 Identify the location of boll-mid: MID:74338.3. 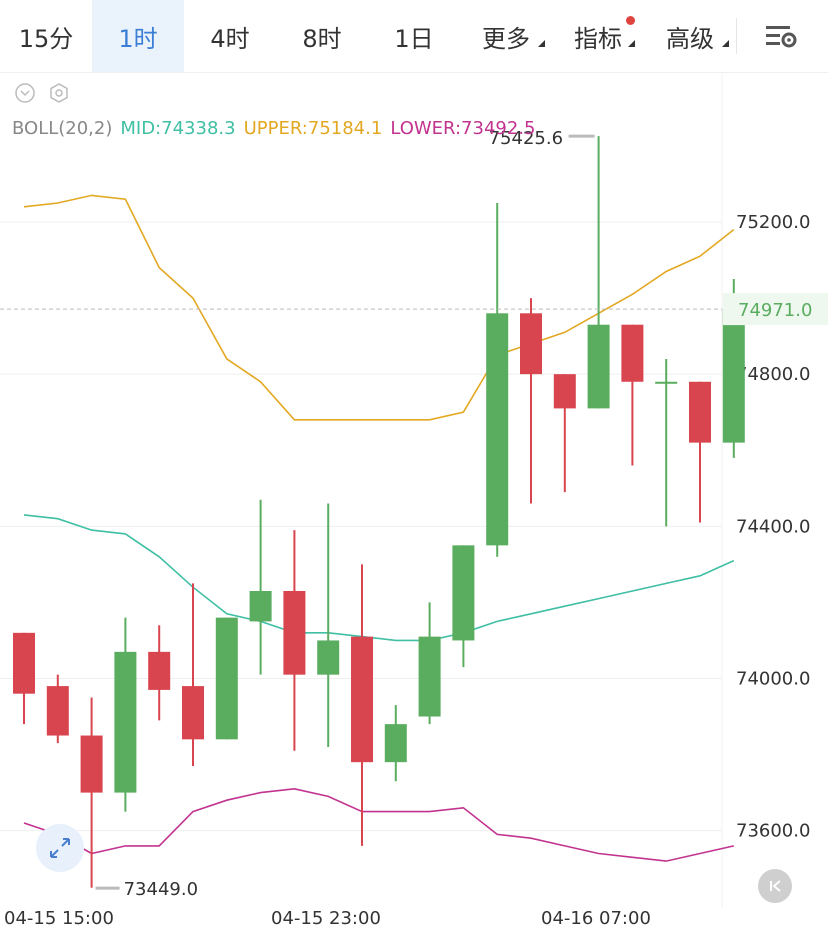
(178, 128).